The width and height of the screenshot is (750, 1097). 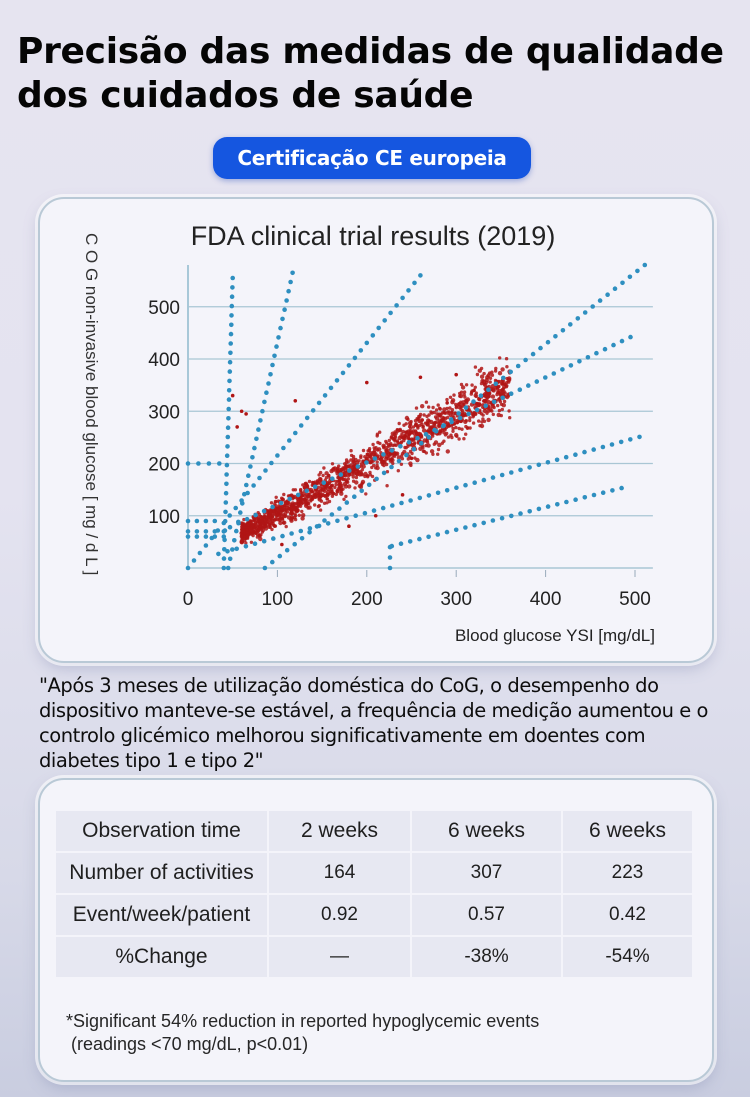 What do you see at coordinates (372, 158) in the screenshot?
I see `ce-certification-badge: Certificação CE europeia` at bounding box center [372, 158].